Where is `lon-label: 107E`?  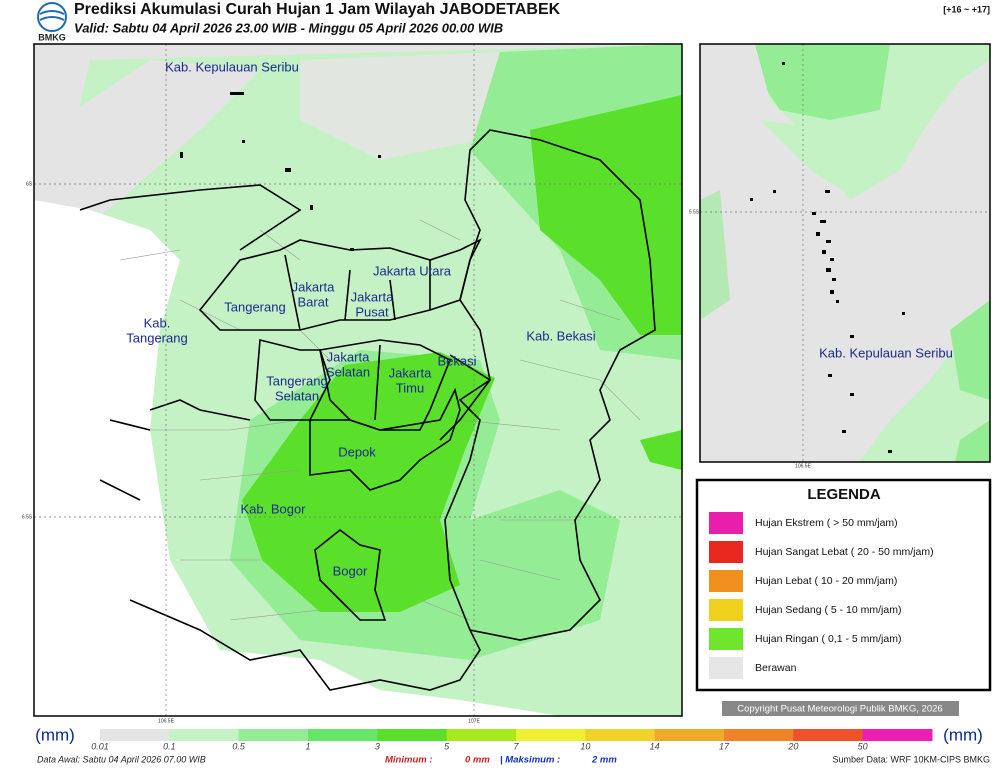
lon-label: 107E is located at coordinates (474, 721).